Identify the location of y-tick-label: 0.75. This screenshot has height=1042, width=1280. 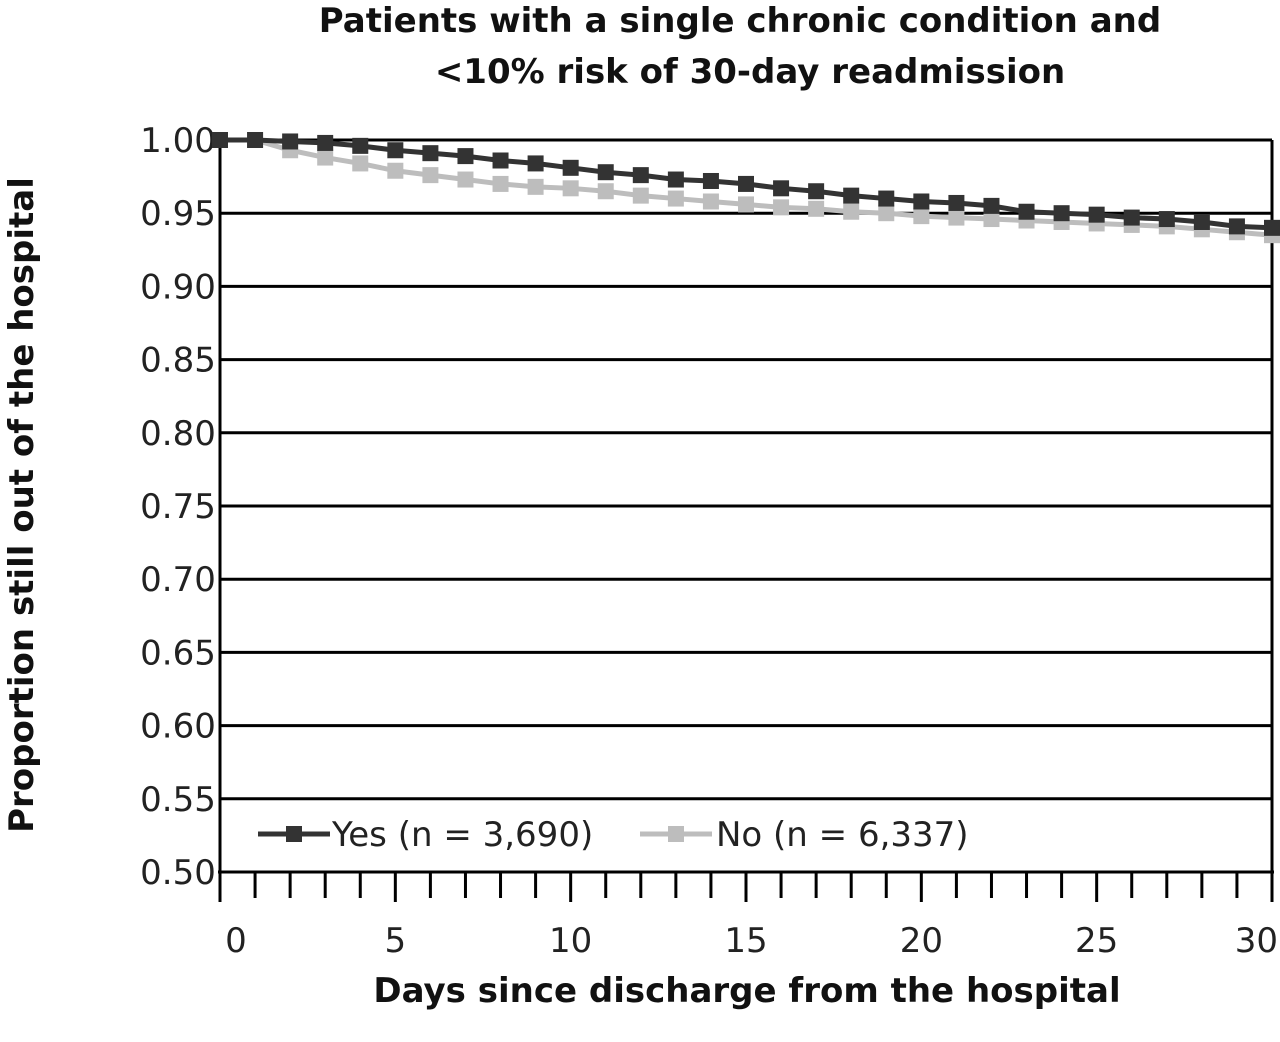
(178, 507).